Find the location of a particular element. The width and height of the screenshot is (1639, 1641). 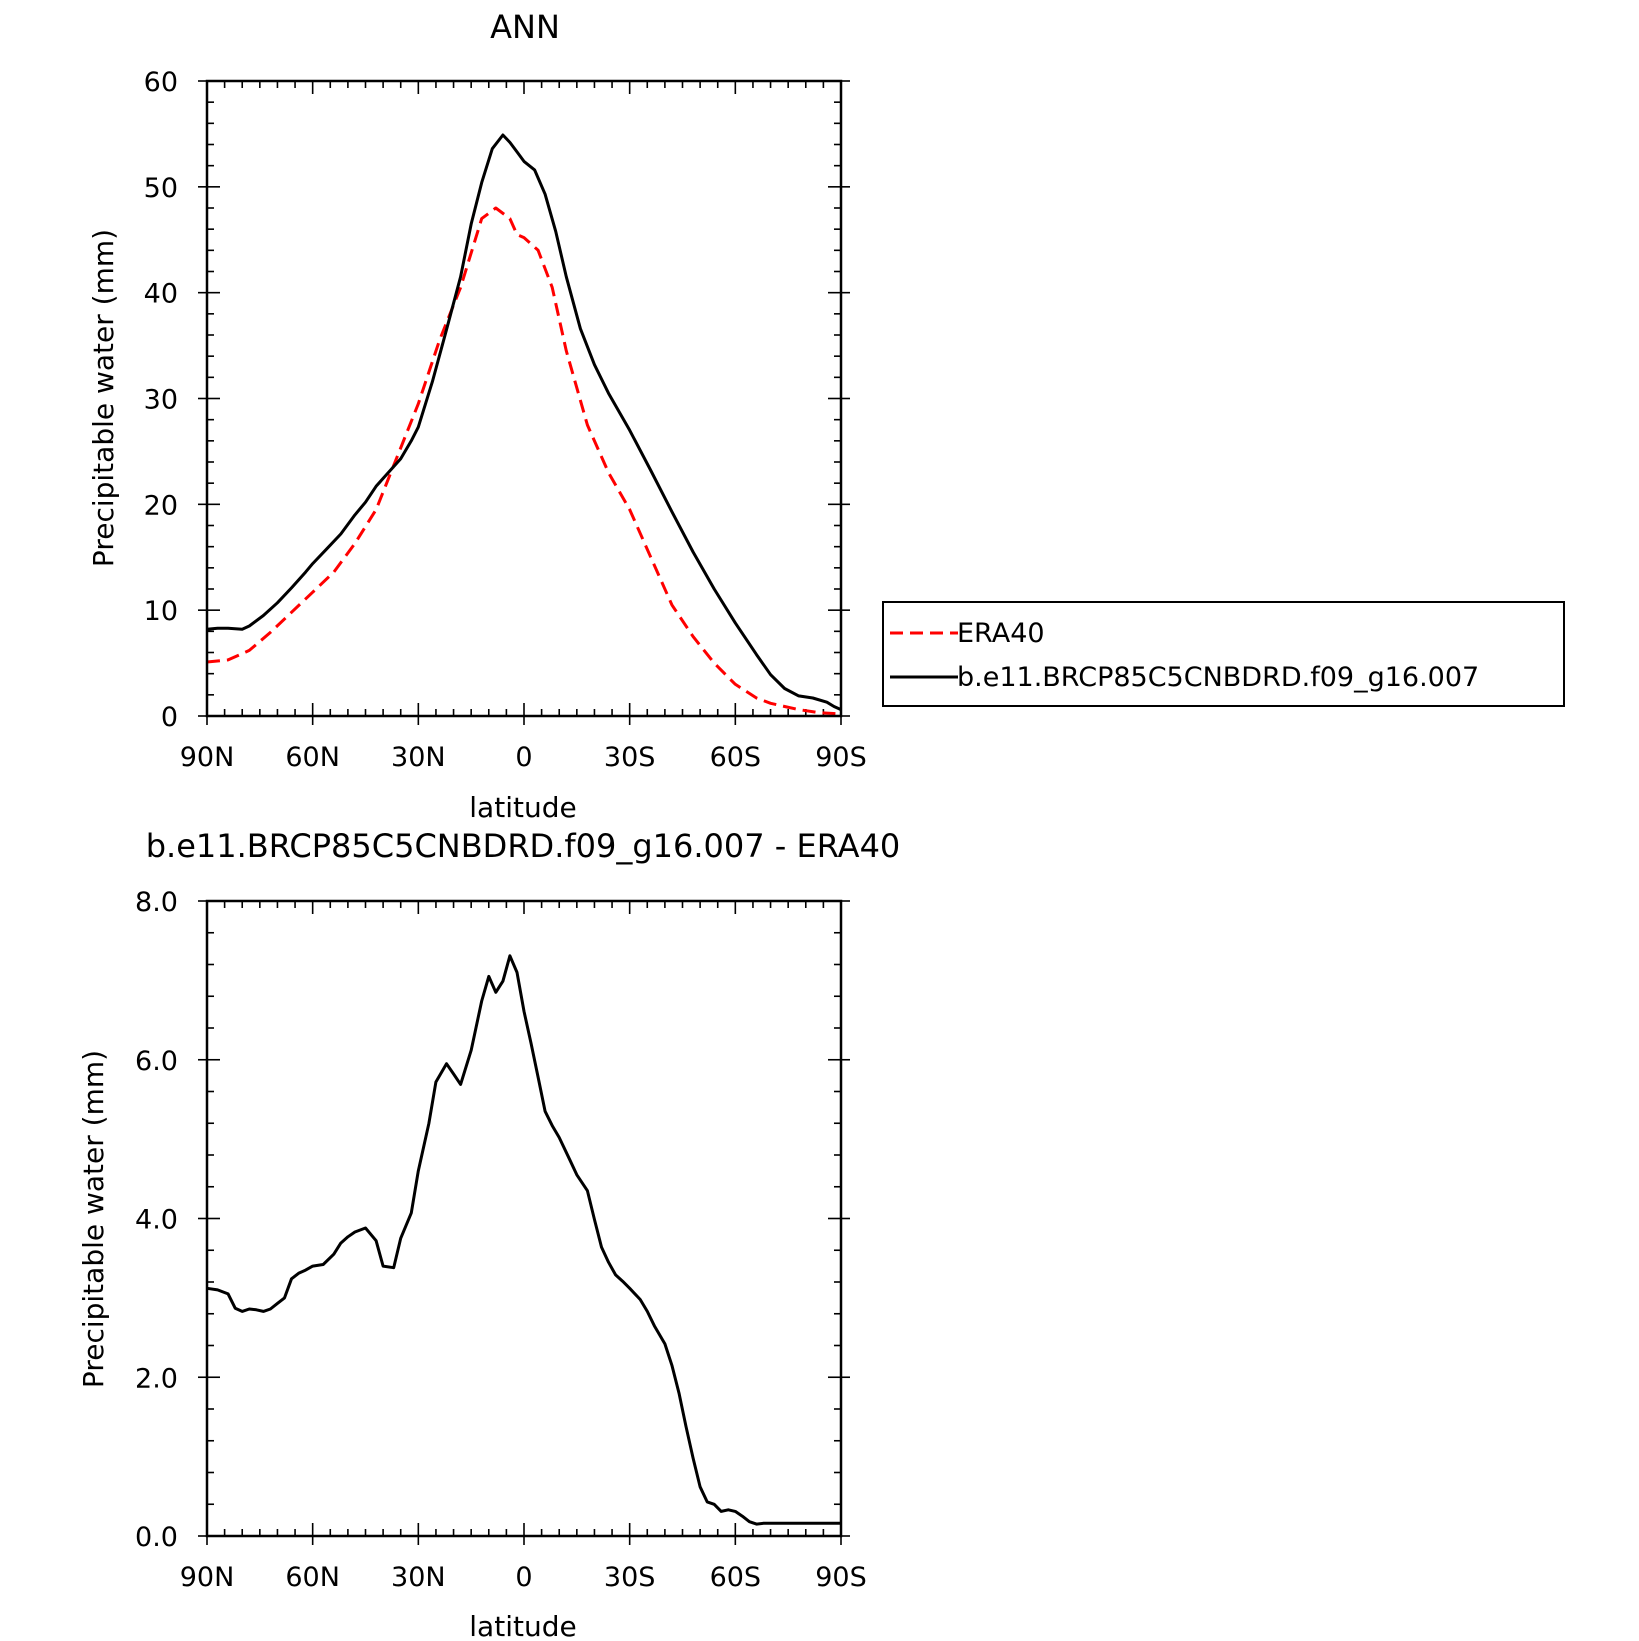

bottom-x-tick-label: 30S is located at coordinates (630, 1577).